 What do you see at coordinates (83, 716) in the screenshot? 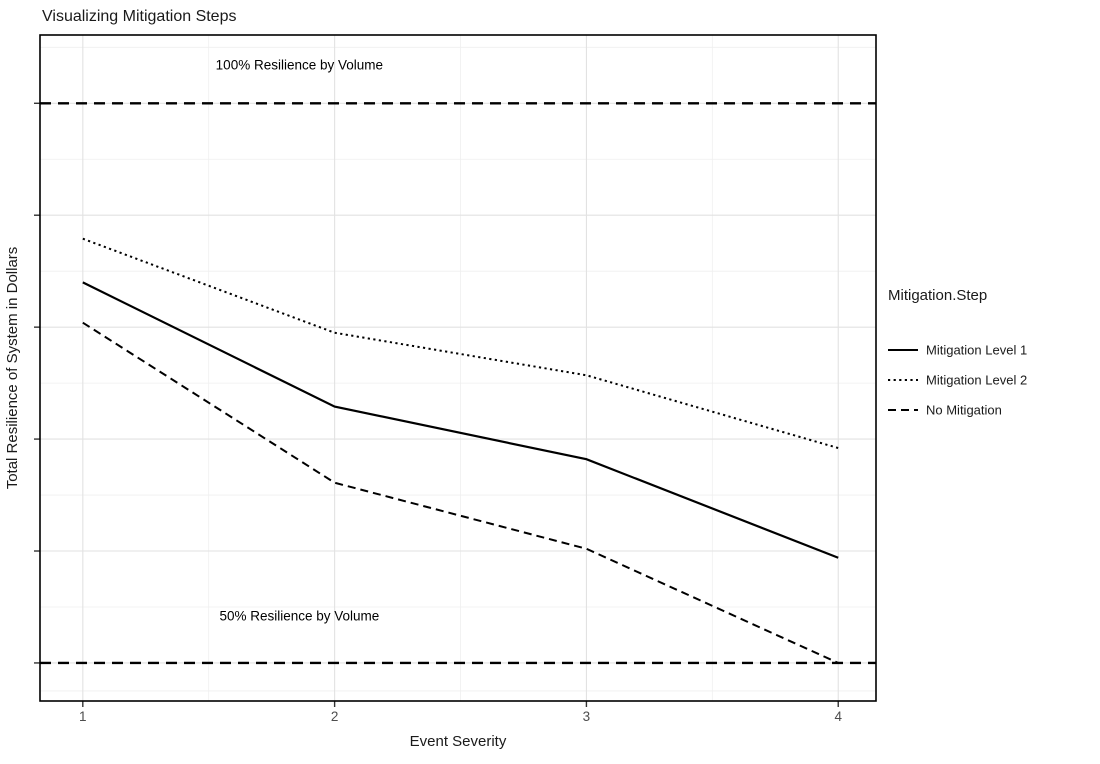
I see `x-tick-label: 1` at bounding box center [83, 716].